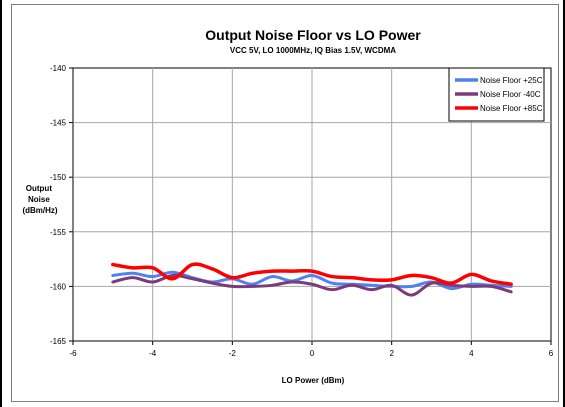 This screenshot has height=407, width=565. What do you see at coordinates (233, 353) in the screenshot?
I see `x-tick-label: -2` at bounding box center [233, 353].